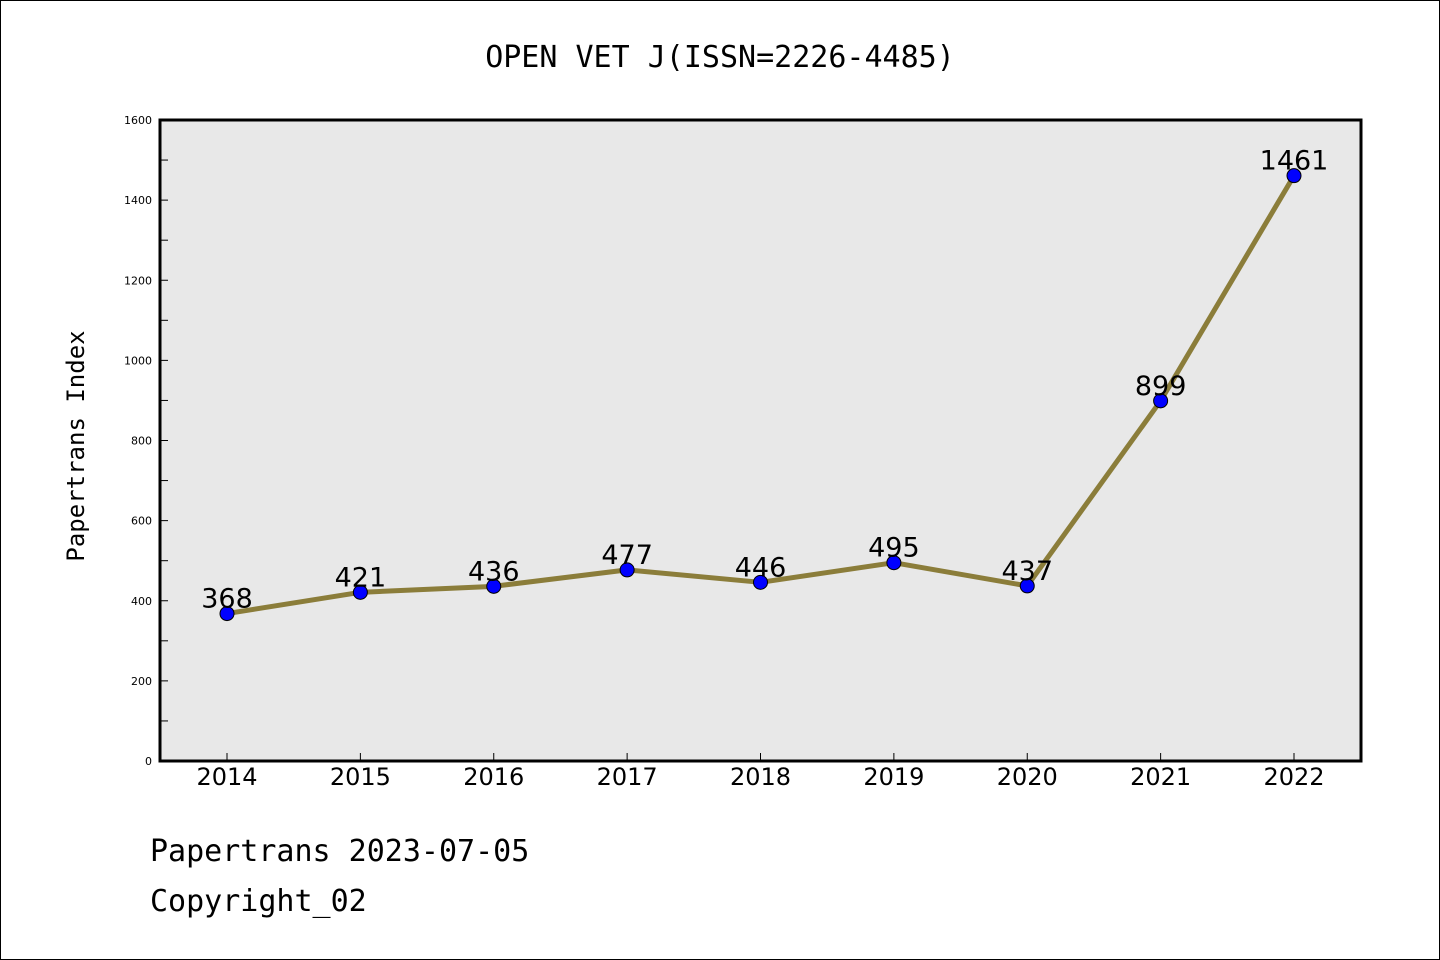  What do you see at coordinates (141, 441) in the screenshot?
I see `y-tick-label: 800` at bounding box center [141, 441].